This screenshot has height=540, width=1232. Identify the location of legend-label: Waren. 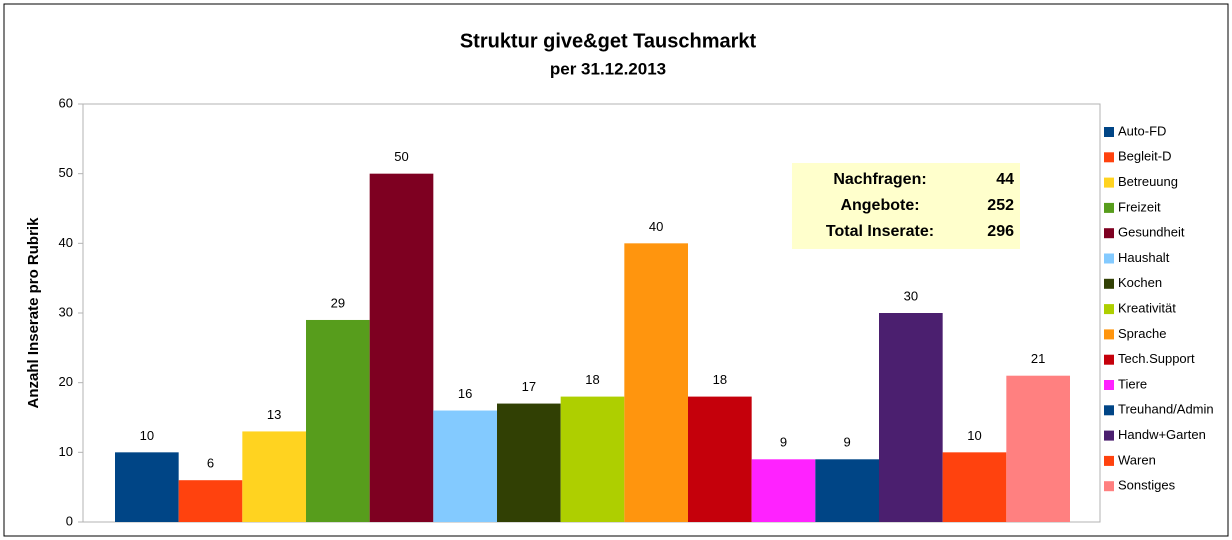
(1137, 459).